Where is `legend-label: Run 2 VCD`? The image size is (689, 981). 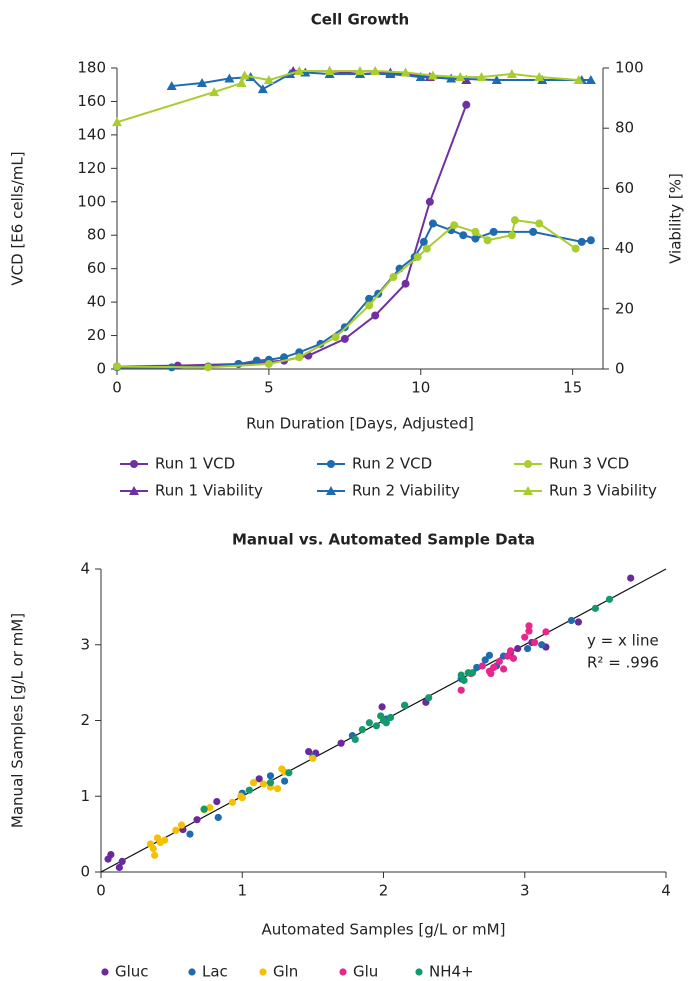
legend-label: Run 2 VCD is located at coordinates (392, 464).